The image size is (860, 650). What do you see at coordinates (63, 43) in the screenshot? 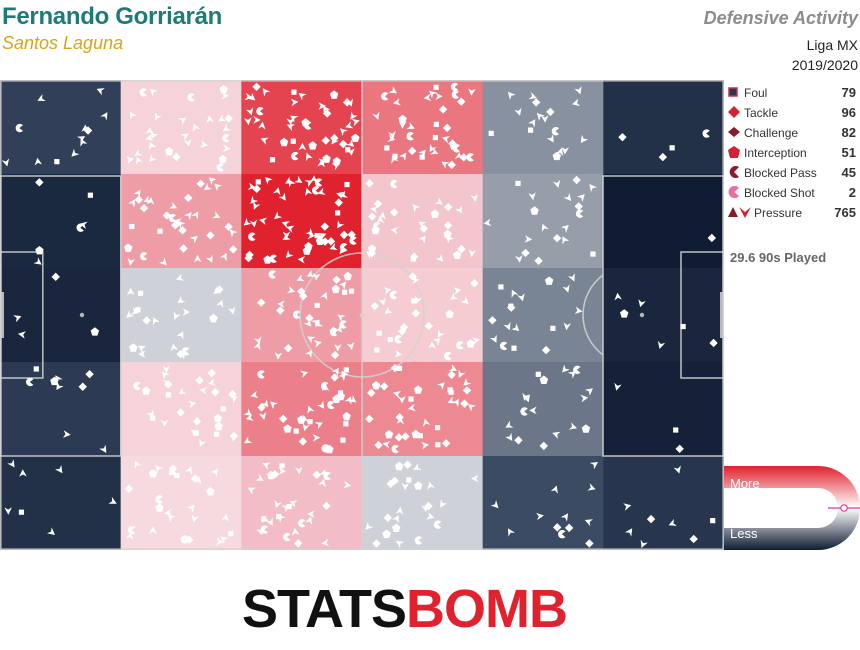
I see `team-name: Santos Laguna` at bounding box center [63, 43].